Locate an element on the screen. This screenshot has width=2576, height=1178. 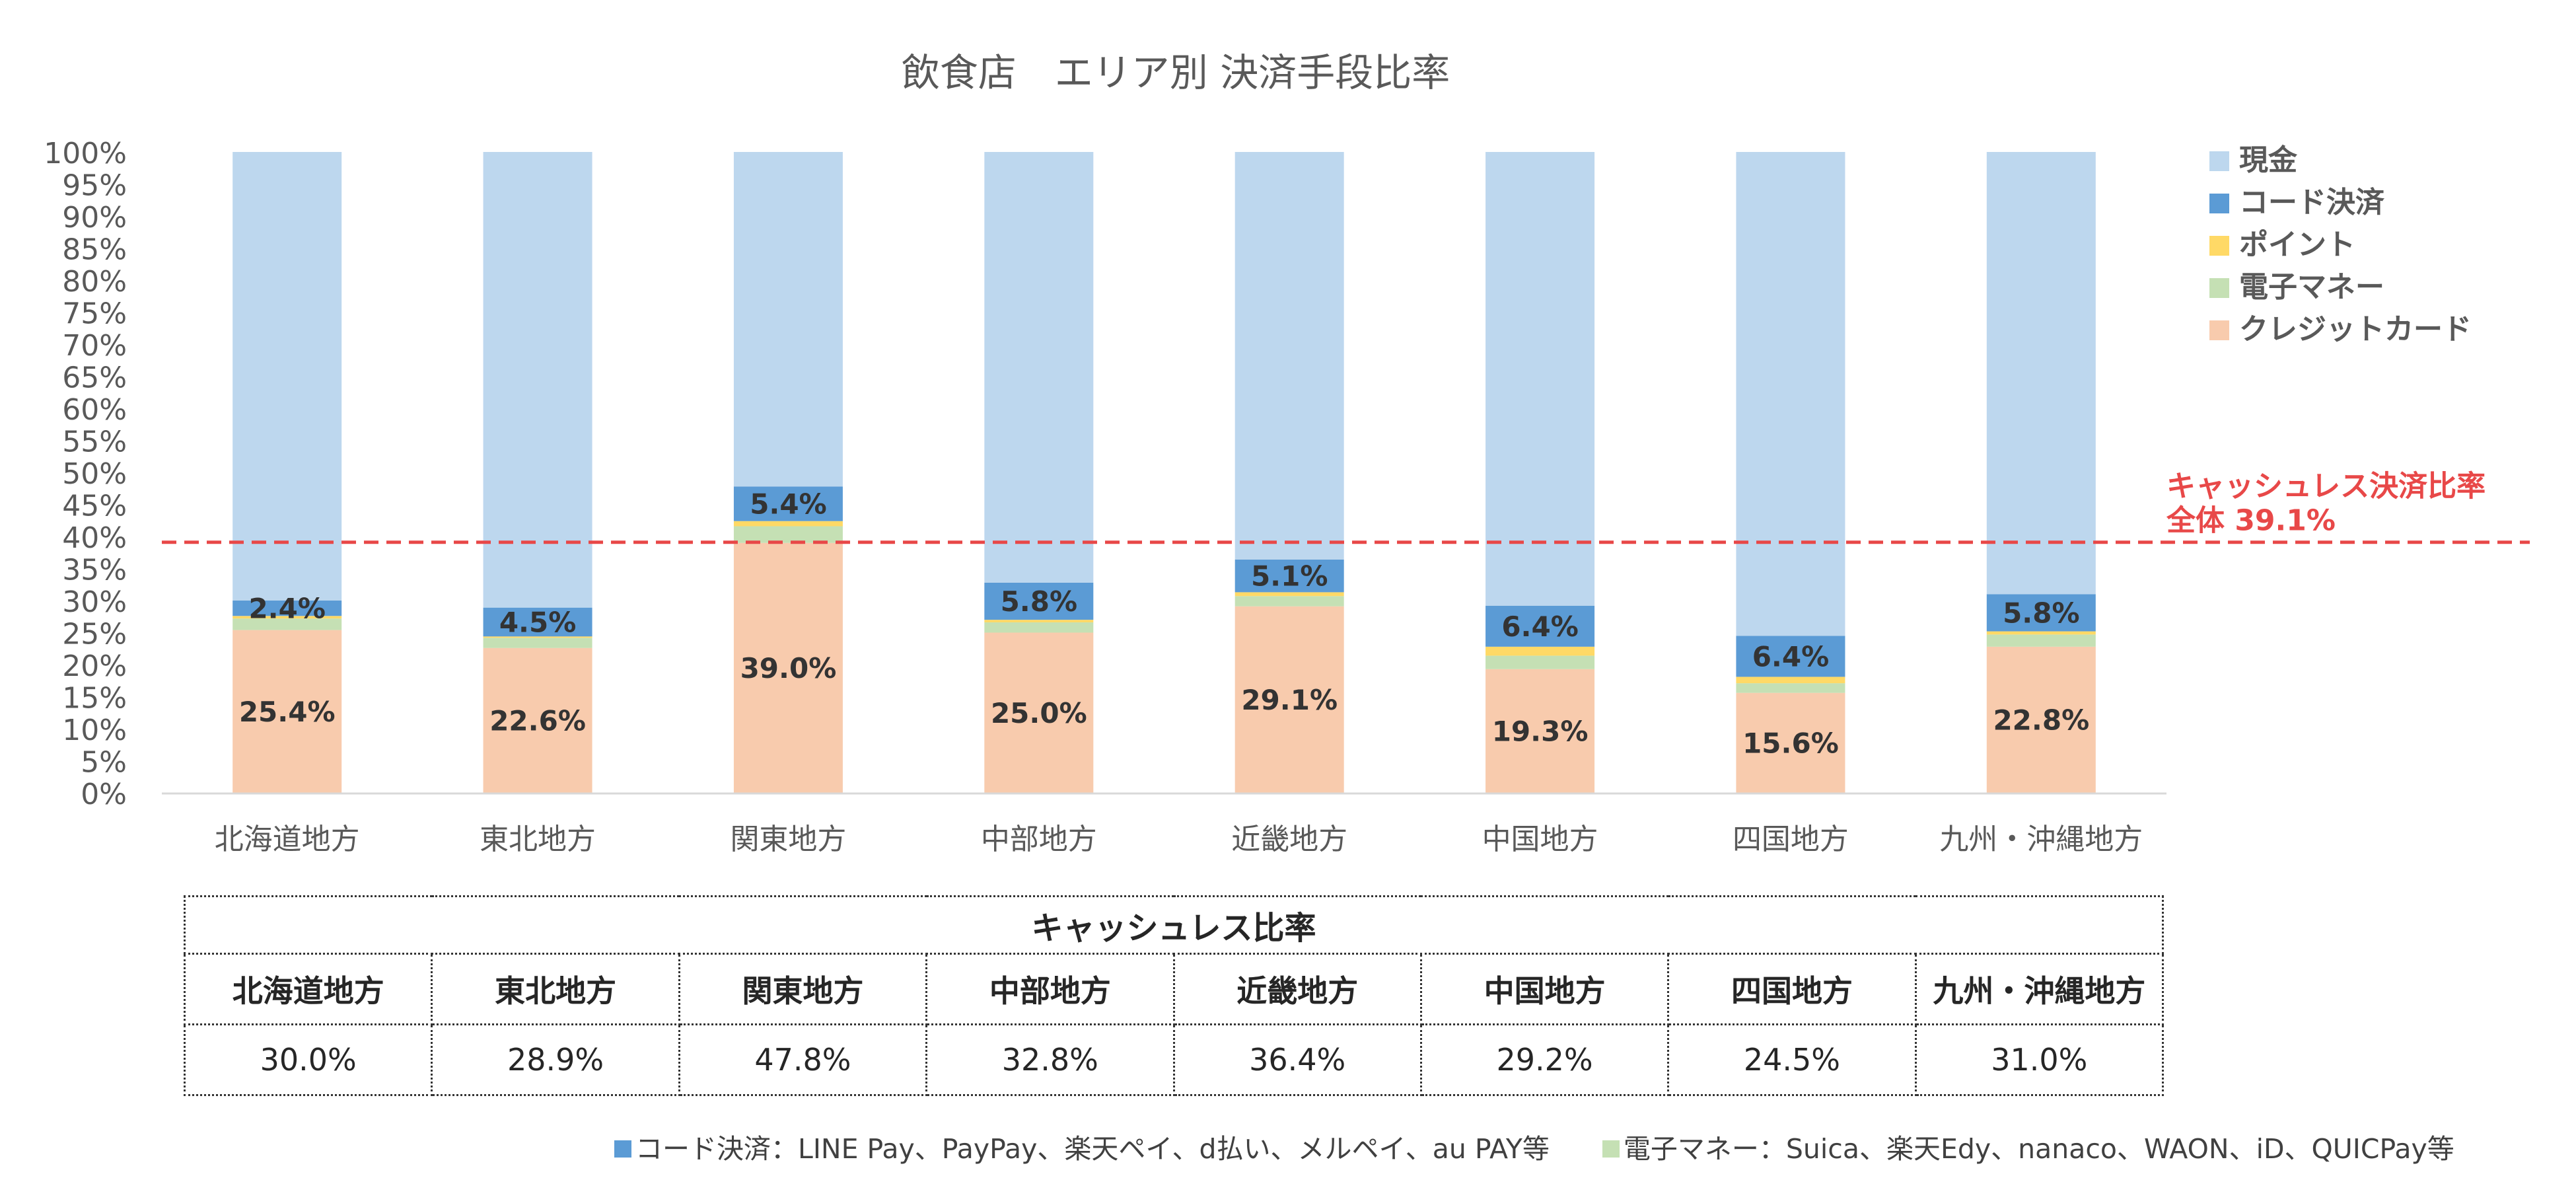
data-label: 22.6% is located at coordinates (537, 721).